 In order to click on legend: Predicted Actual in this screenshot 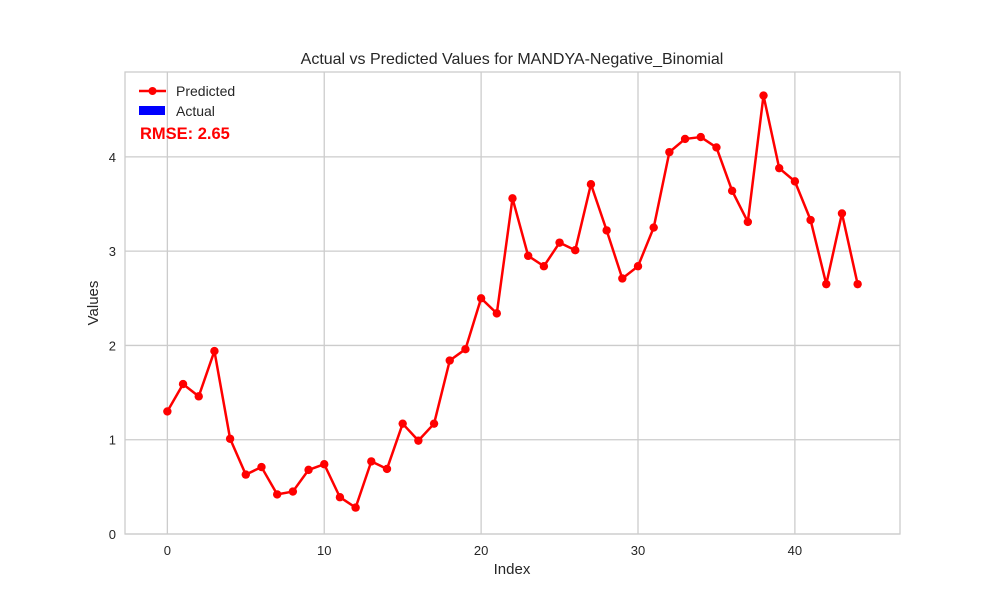, I will do `click(187, 101)`.